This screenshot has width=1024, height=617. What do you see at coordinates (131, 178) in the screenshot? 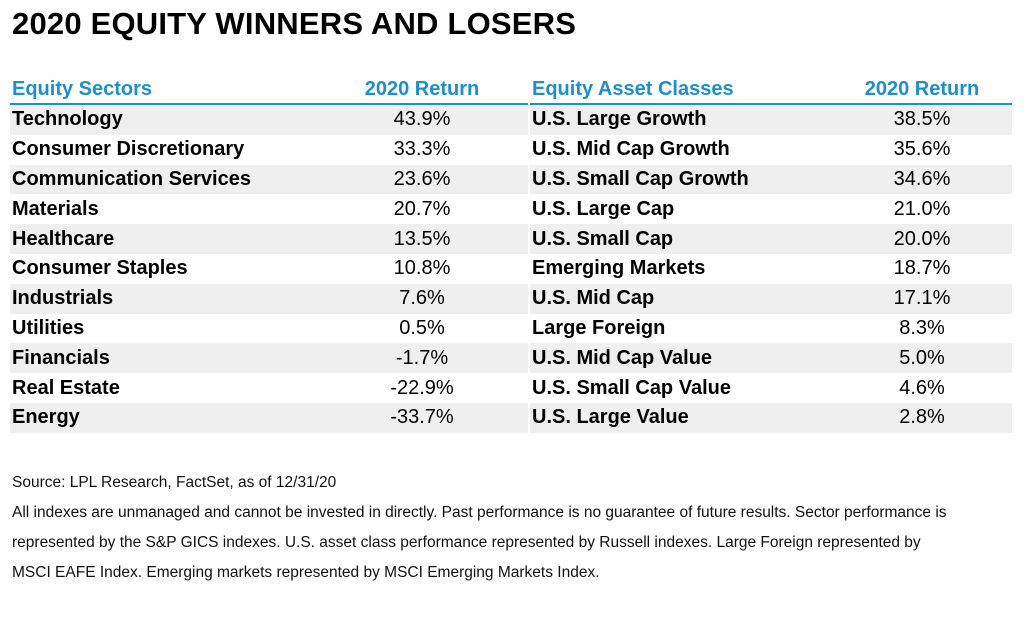
I see `row-label: Communication Services` at bounding box center [131, 178].